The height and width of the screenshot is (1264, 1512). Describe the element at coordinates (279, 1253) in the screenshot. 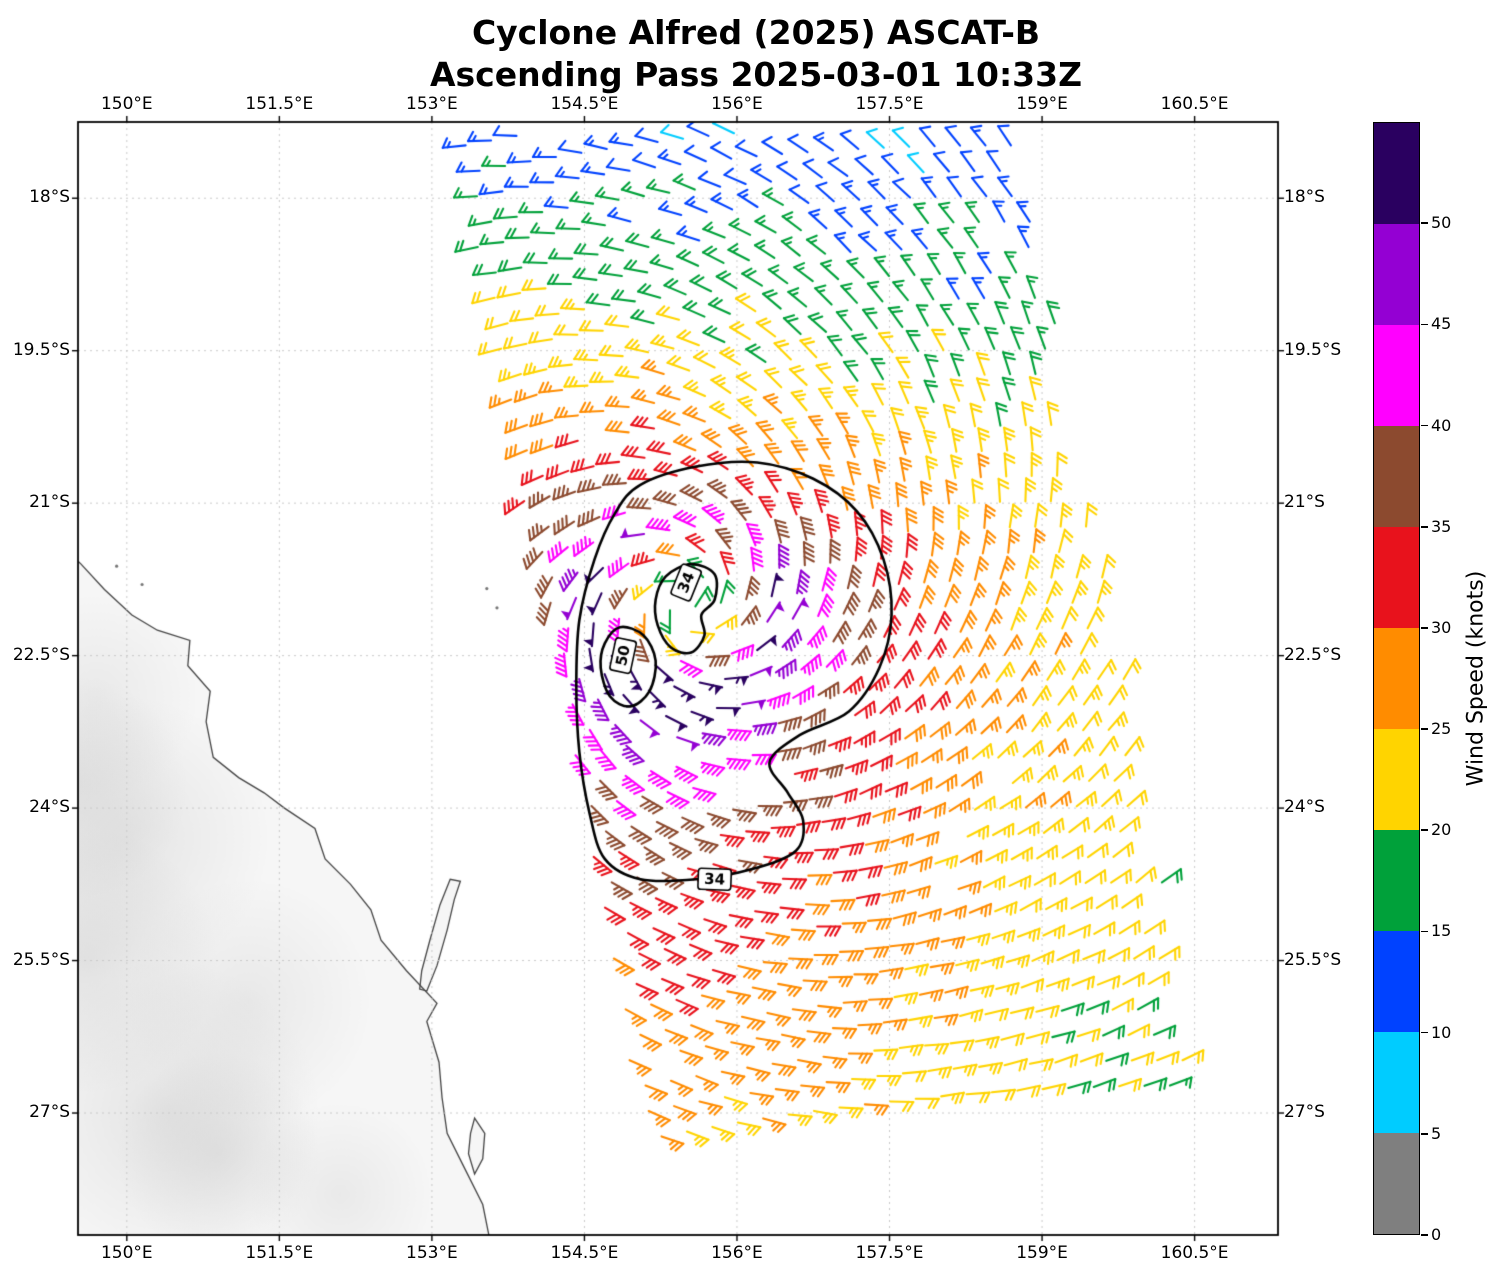

I see `x-tick-label-bottom: 151.5°E` at that location.